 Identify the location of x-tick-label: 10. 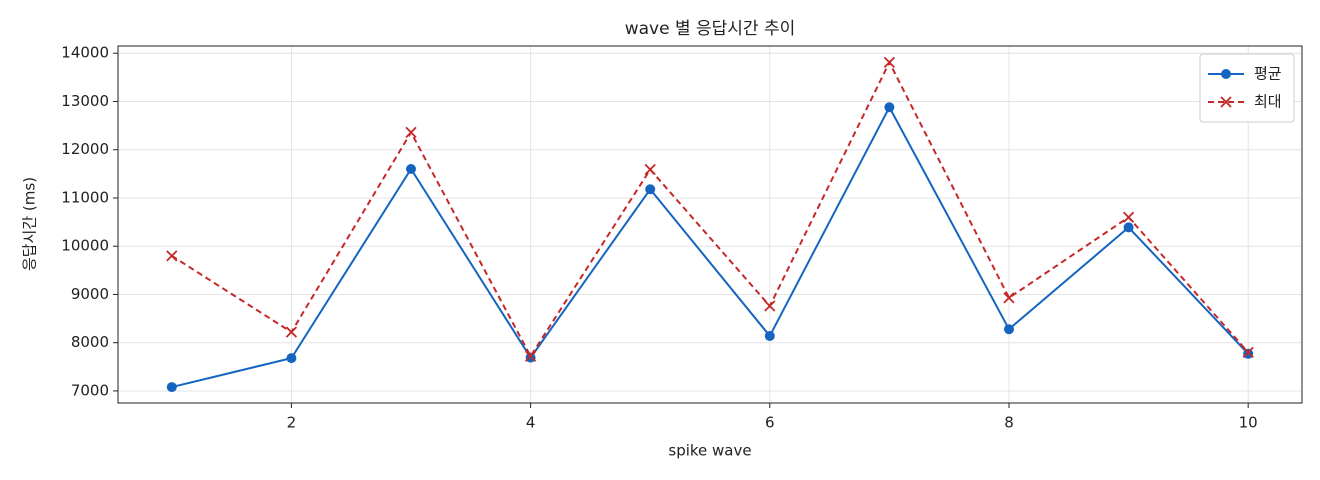
(1248, 423).